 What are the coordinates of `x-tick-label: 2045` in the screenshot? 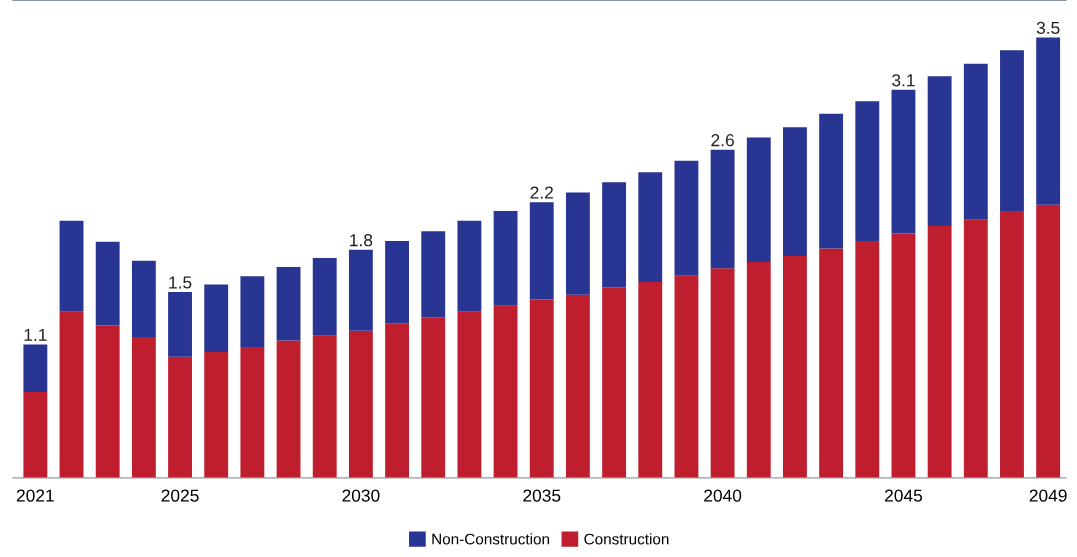 It's located at (904, 495).